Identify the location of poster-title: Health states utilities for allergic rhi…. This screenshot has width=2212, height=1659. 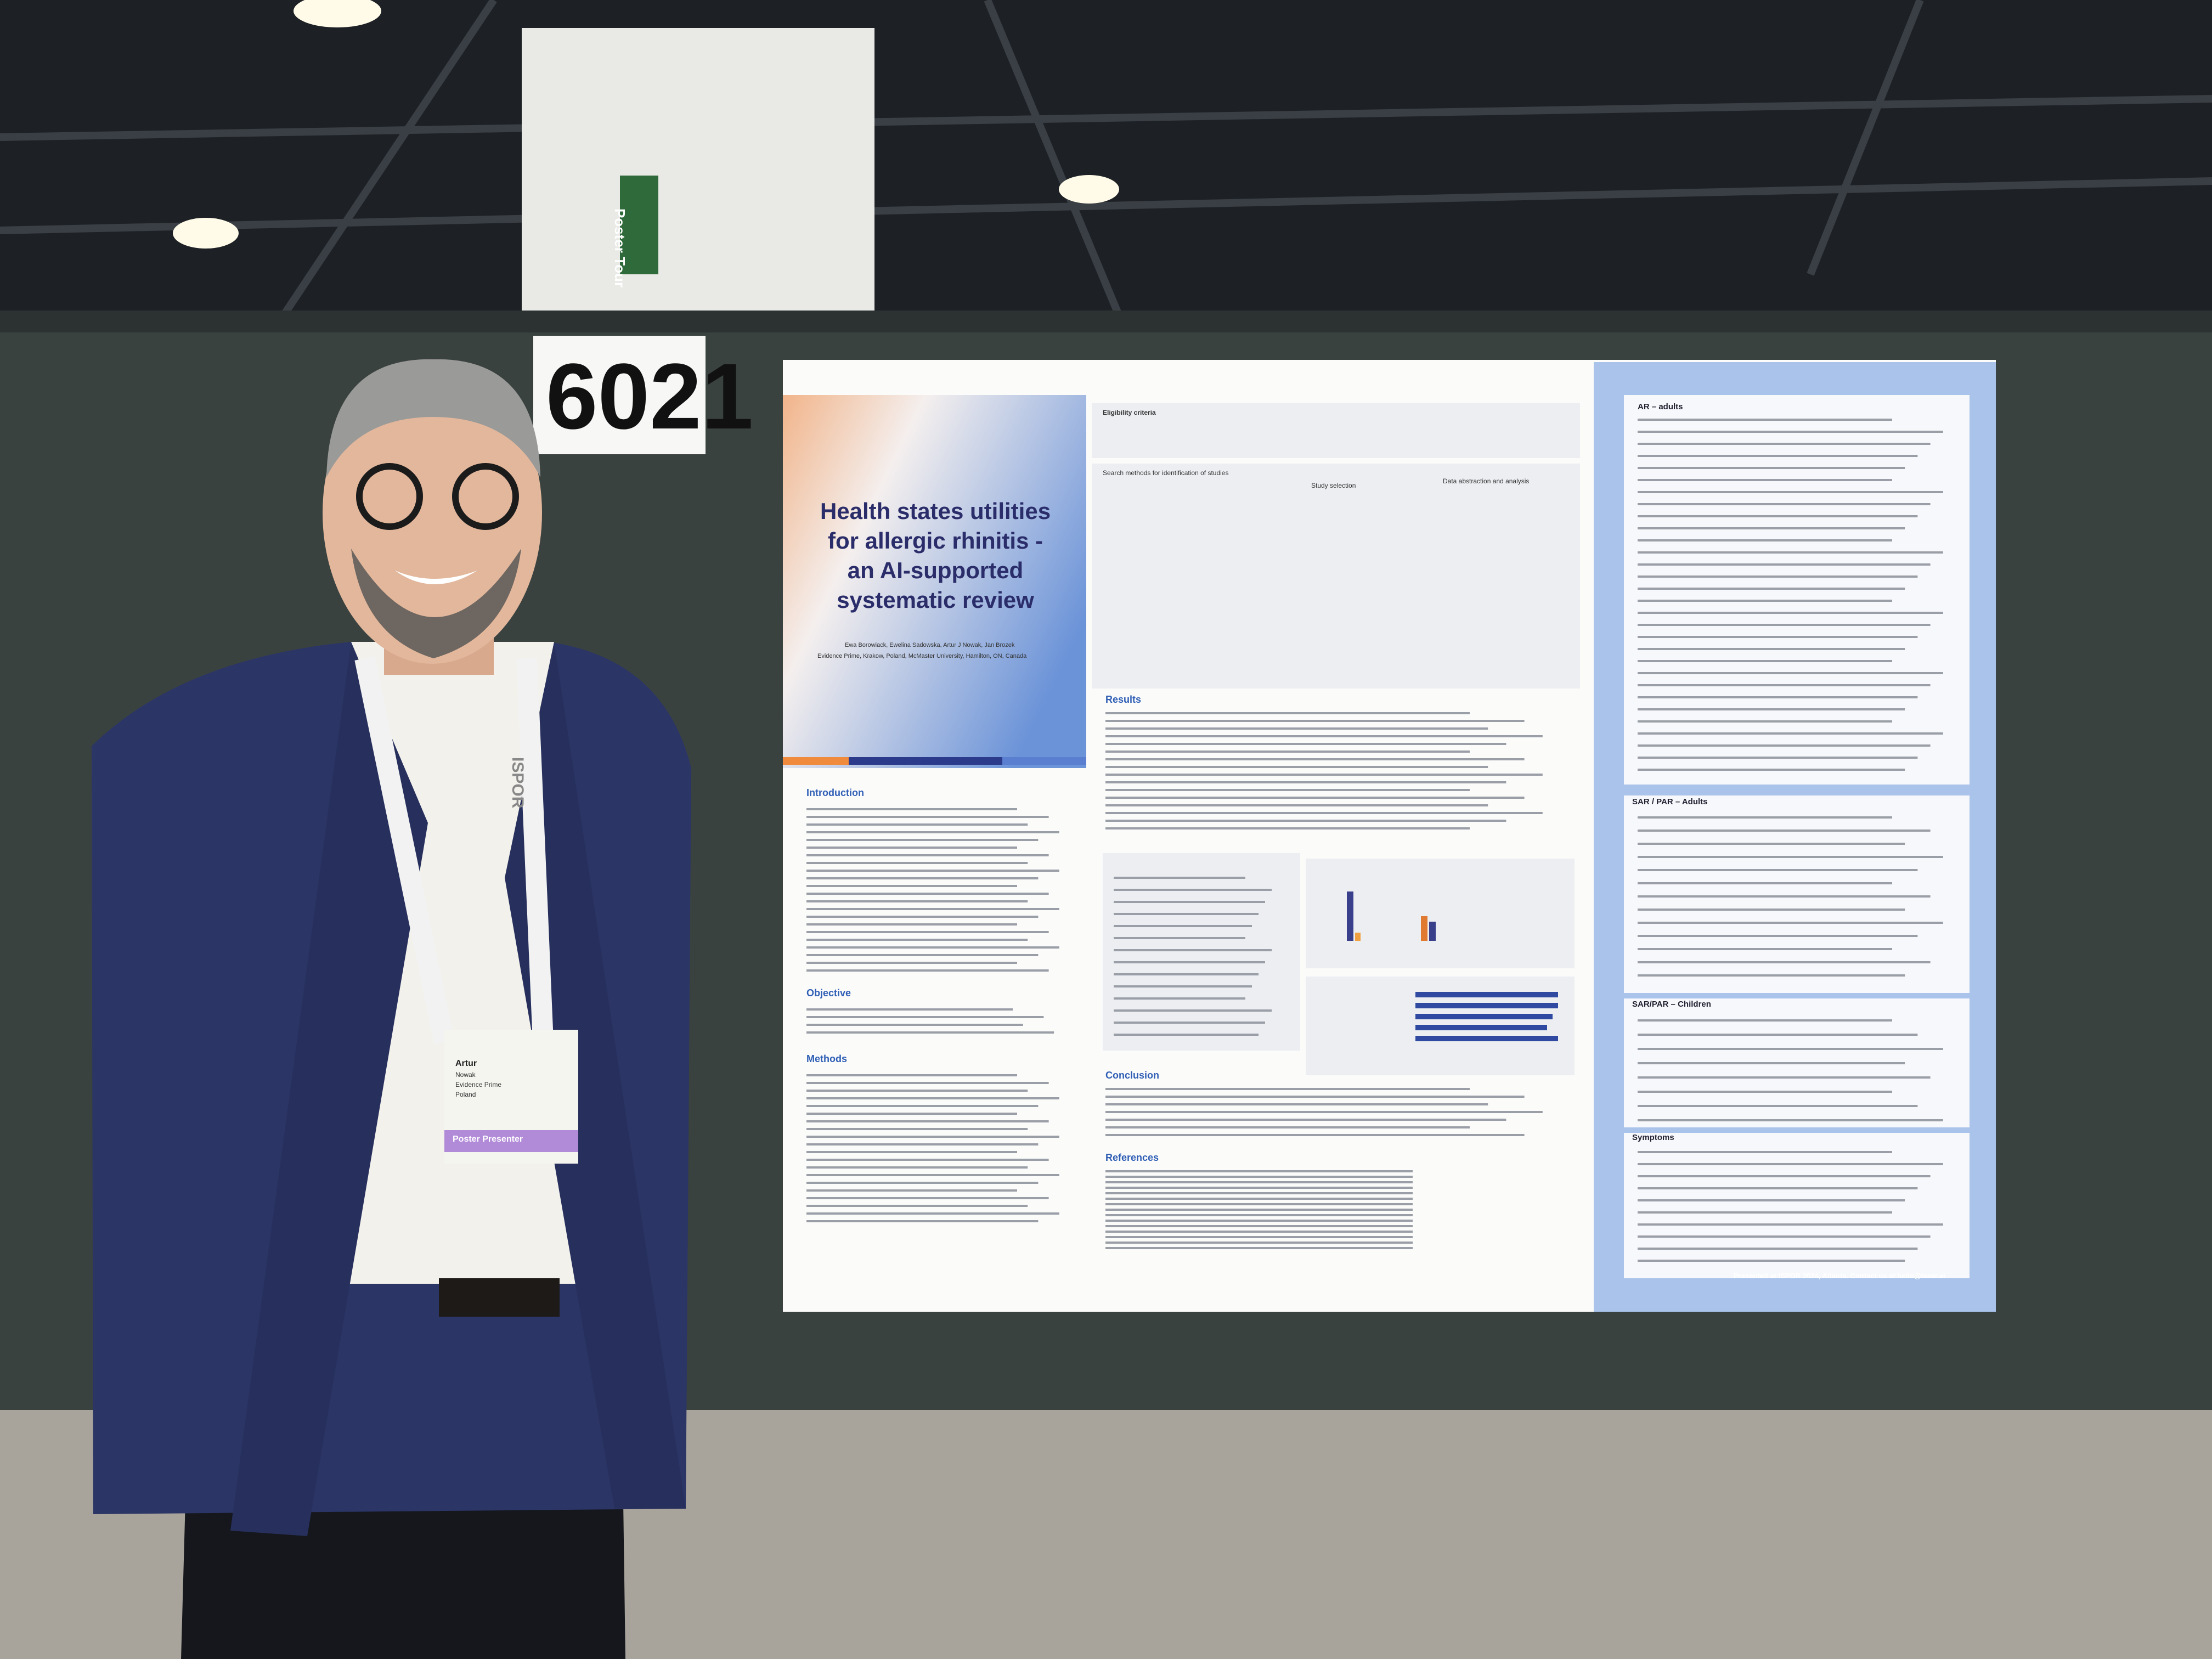
(935, 555).